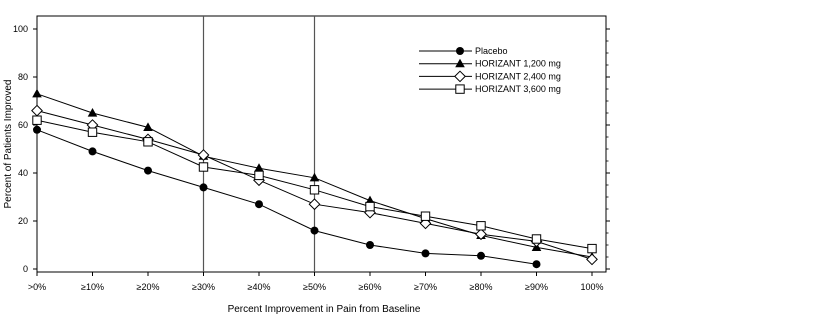 The width and height of the screenshot is (814, 324). What do you see at coordinates (518, 76) in the screenshot?
I see `legend-label: HORIZANT 2,400 mg` at bounding box center [518, 76].